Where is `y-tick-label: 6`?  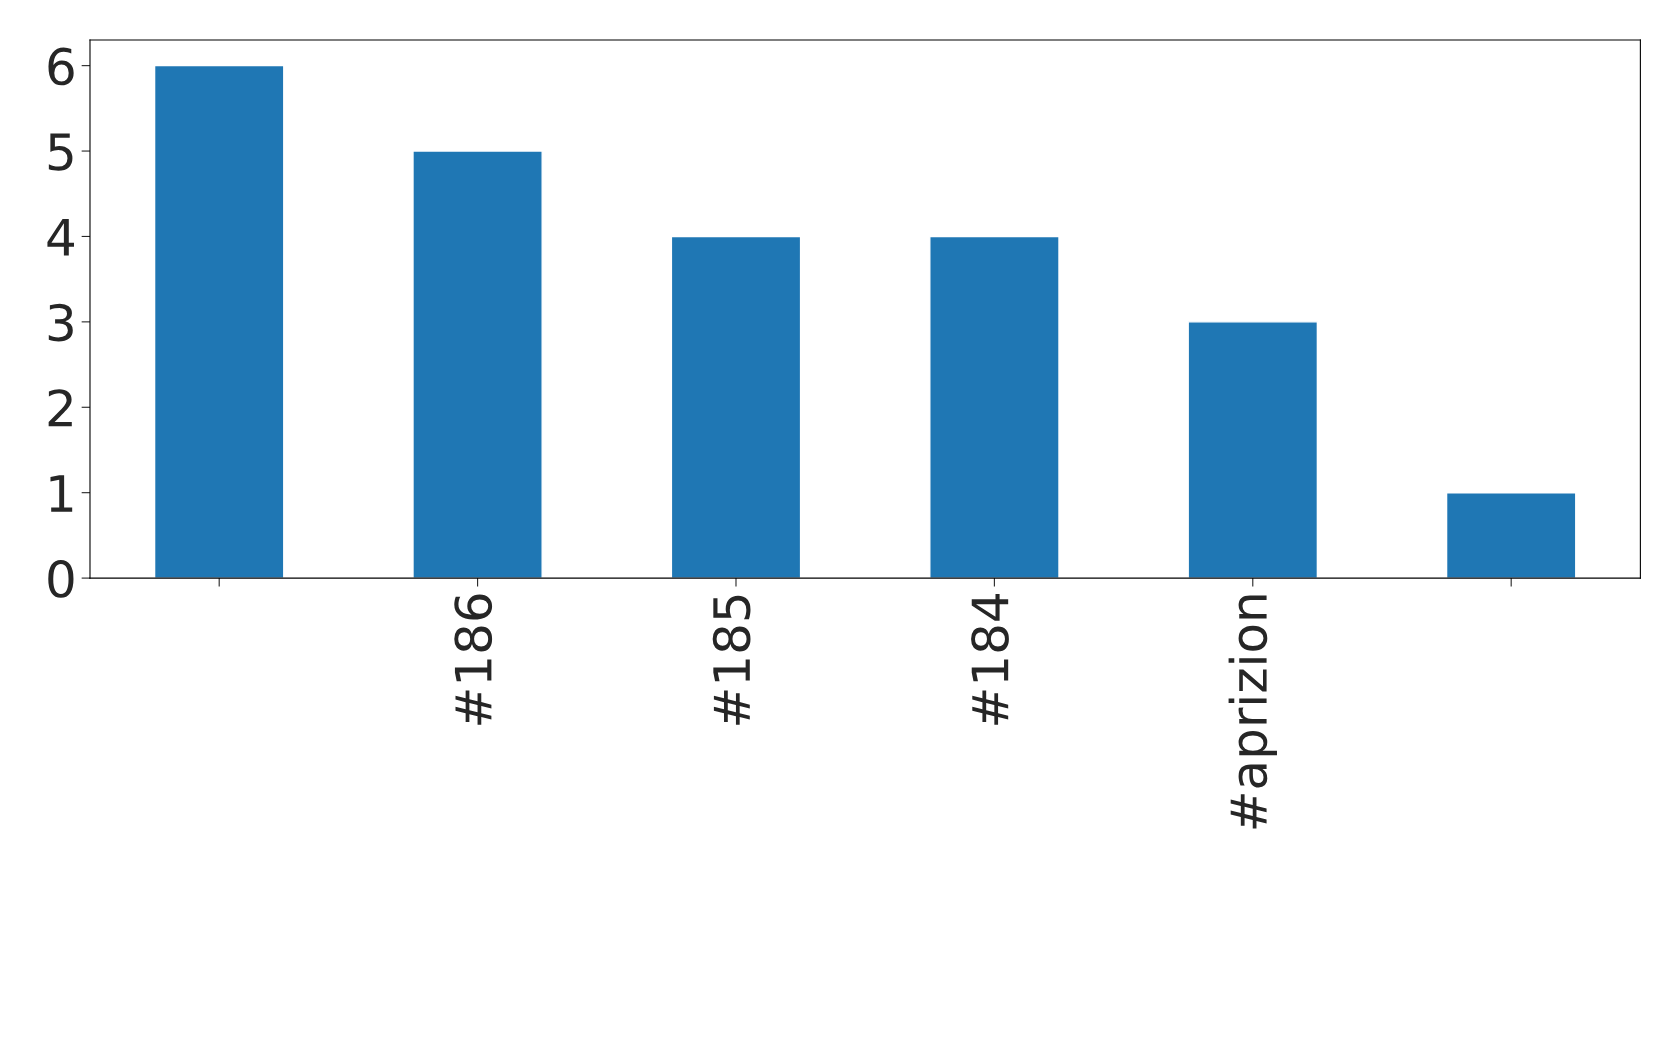
y-tick-label: 6 is located at coordinates (61, 66).